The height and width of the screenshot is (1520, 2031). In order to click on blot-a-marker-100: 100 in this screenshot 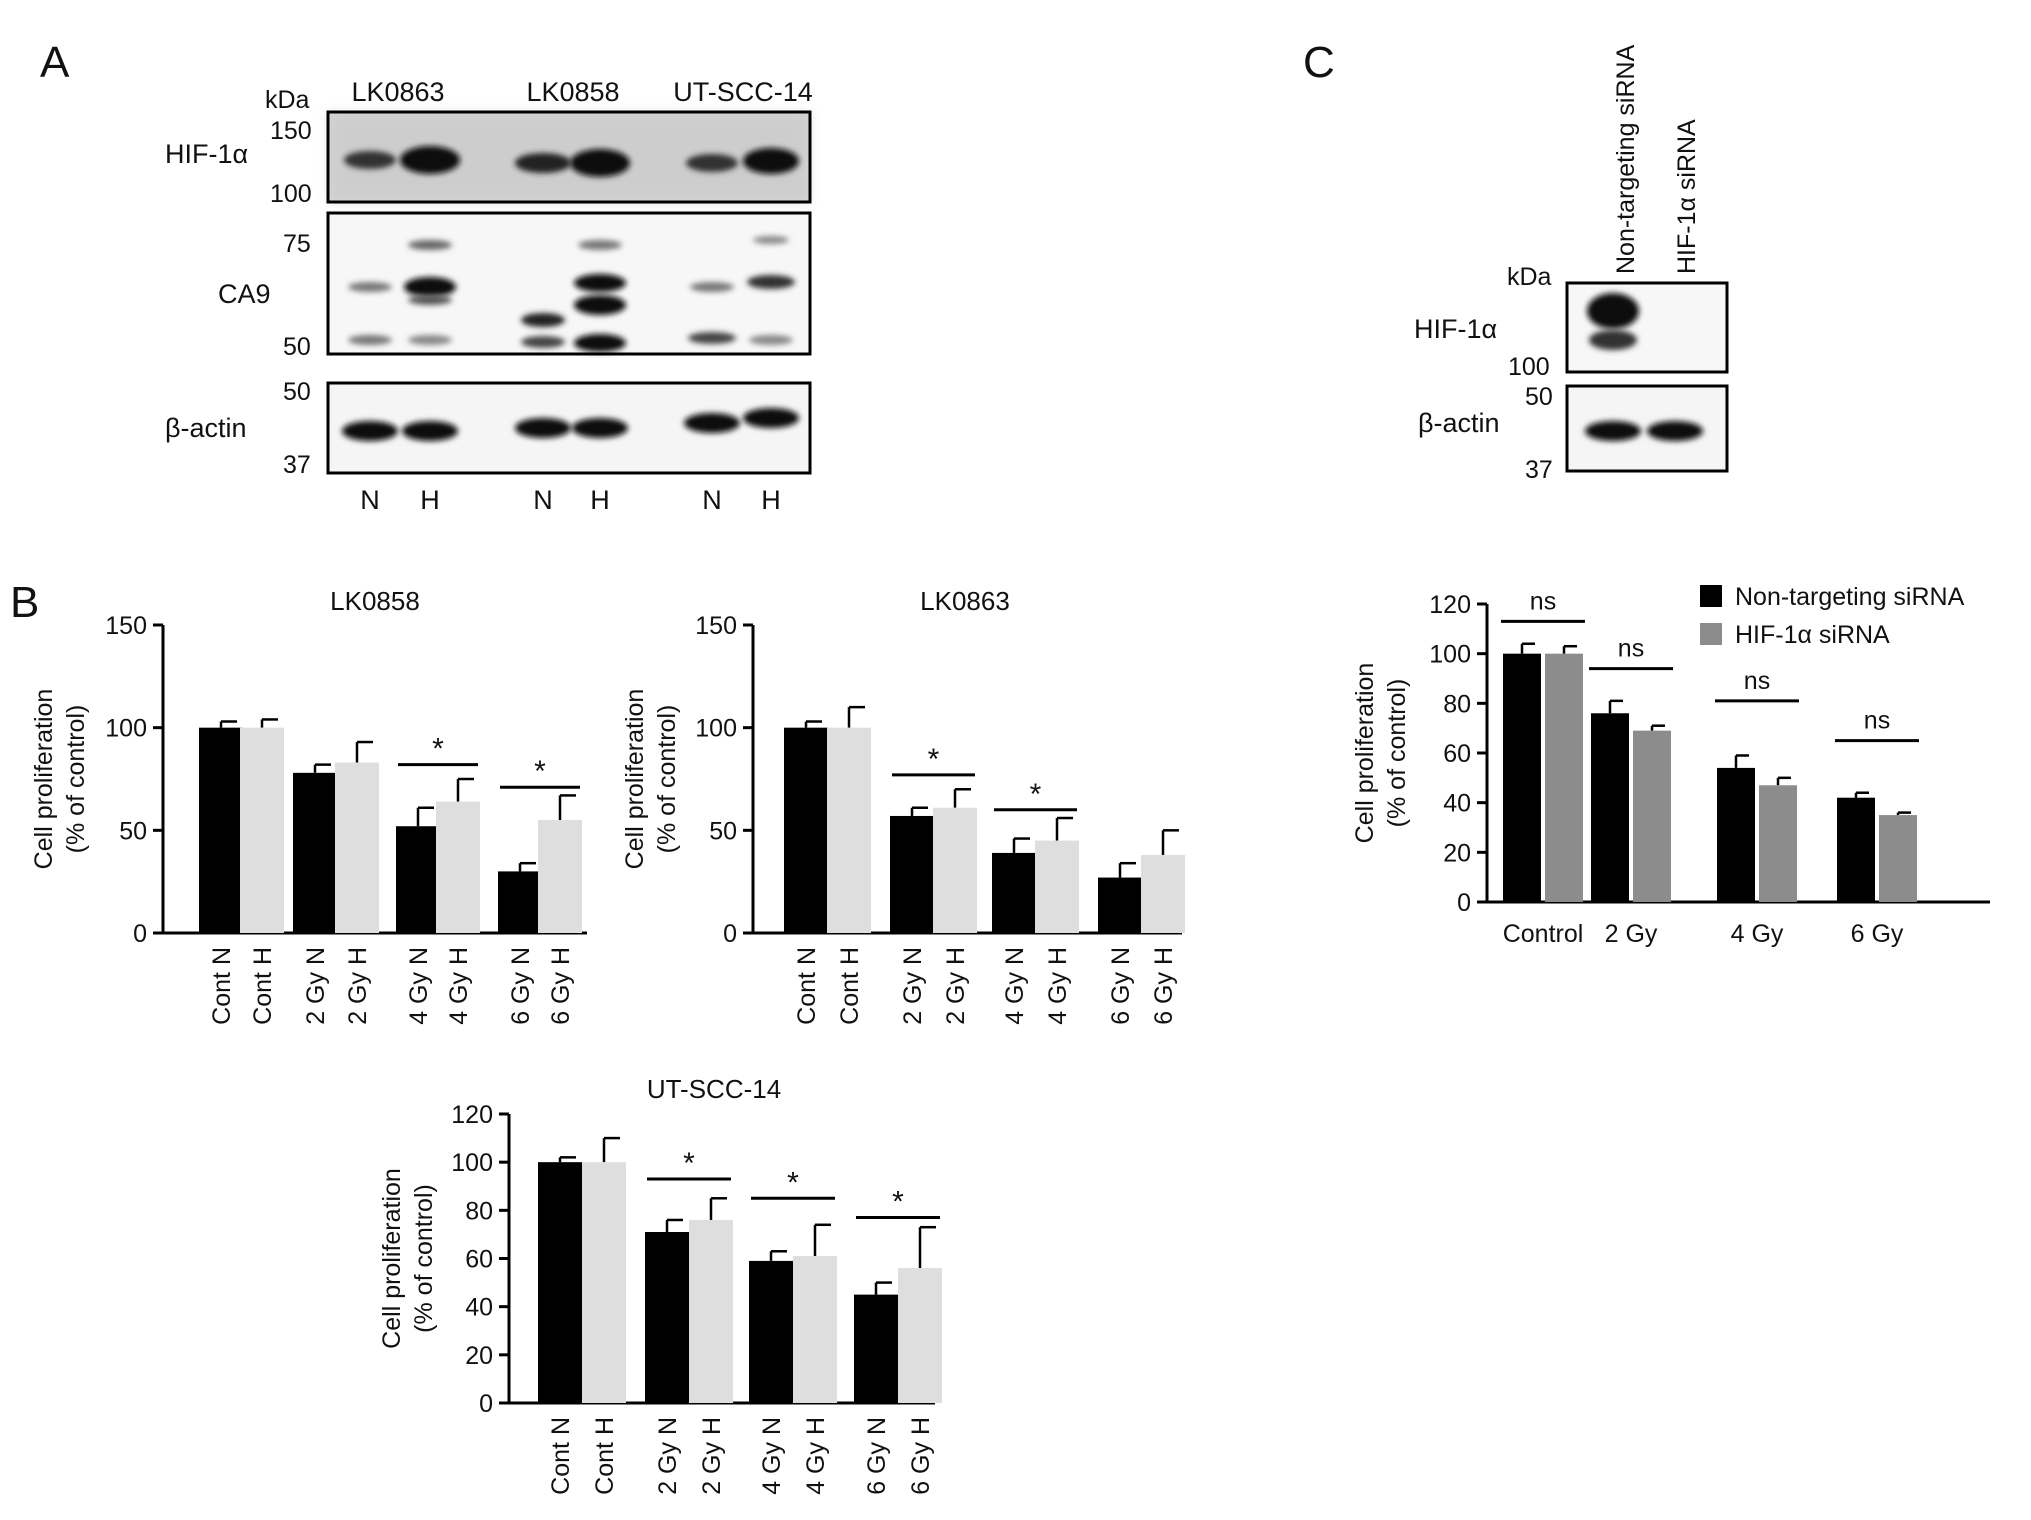, I will do `click(291, 194)`.